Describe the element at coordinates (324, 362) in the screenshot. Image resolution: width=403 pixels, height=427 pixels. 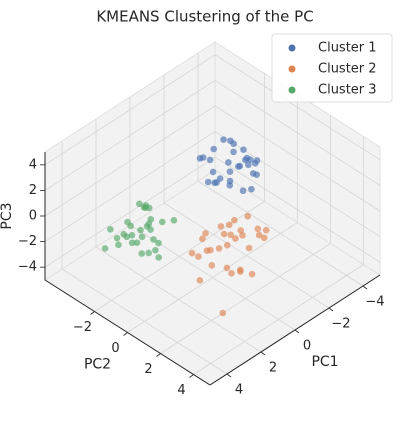
I see `x-axis-label: PC1` at that location.